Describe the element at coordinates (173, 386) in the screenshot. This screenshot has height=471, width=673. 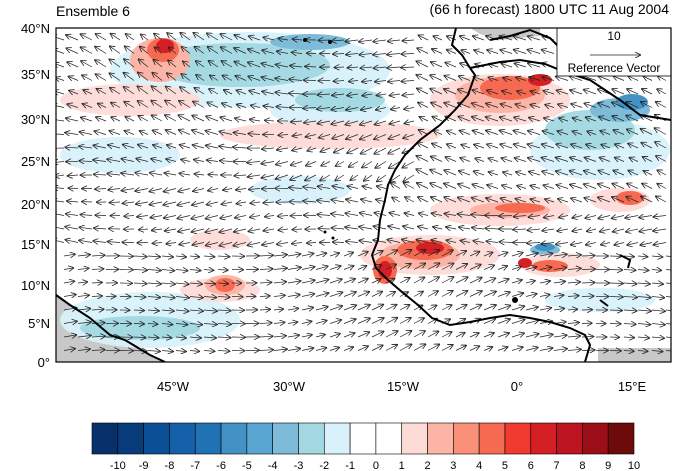
I see `lon-tick-label: 45°W` at that location.